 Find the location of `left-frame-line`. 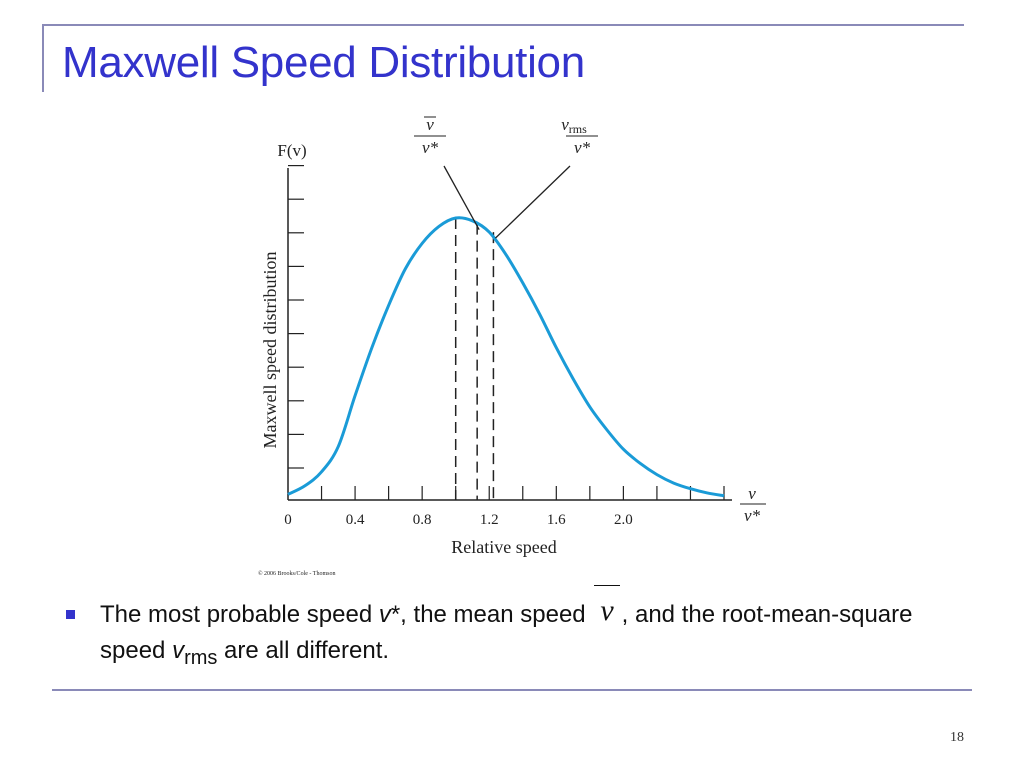

left-frame-line is located at coordinates (43, 58).